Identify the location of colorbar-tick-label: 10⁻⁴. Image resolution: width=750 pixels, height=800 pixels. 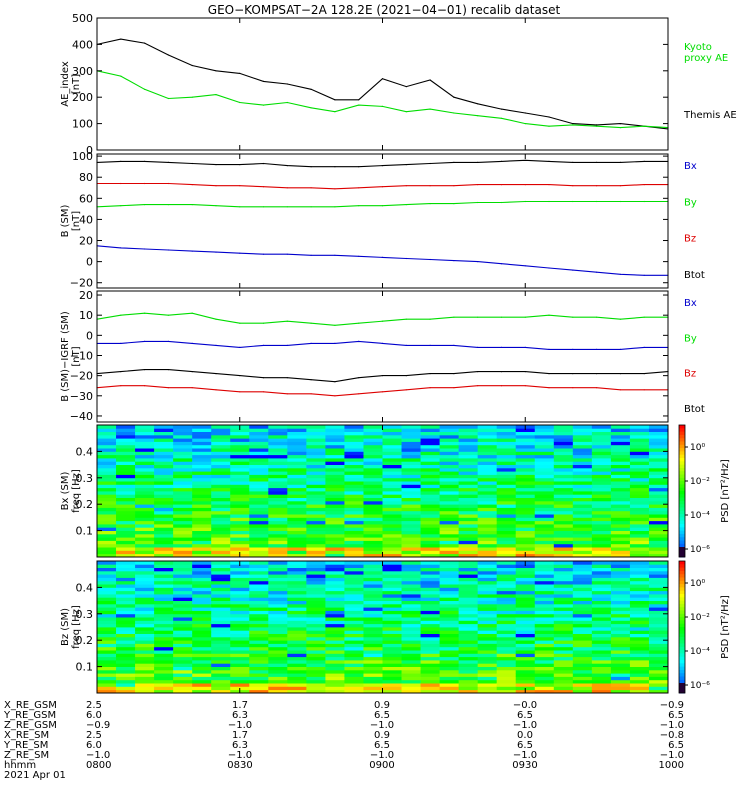
(700, 516).